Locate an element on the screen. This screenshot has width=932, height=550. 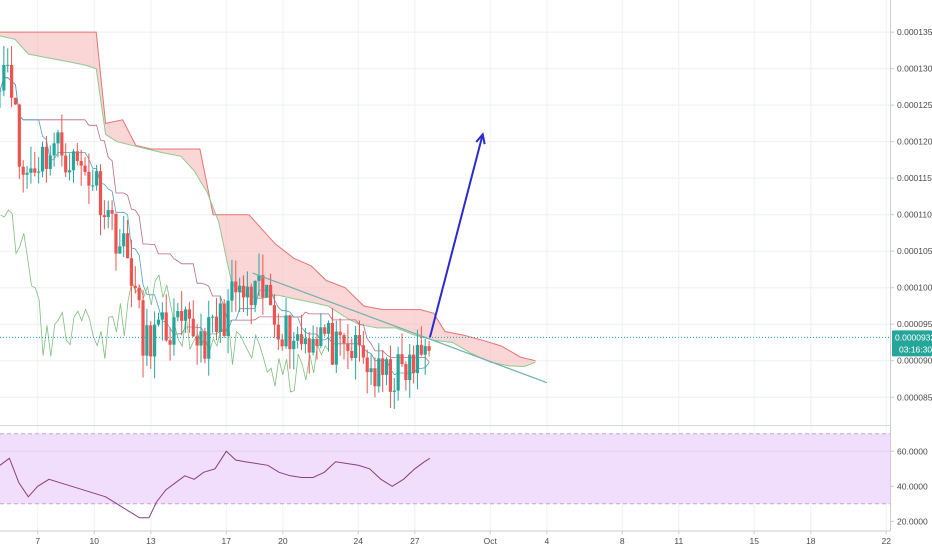
rsi-line is located at coordinates (215, 484).